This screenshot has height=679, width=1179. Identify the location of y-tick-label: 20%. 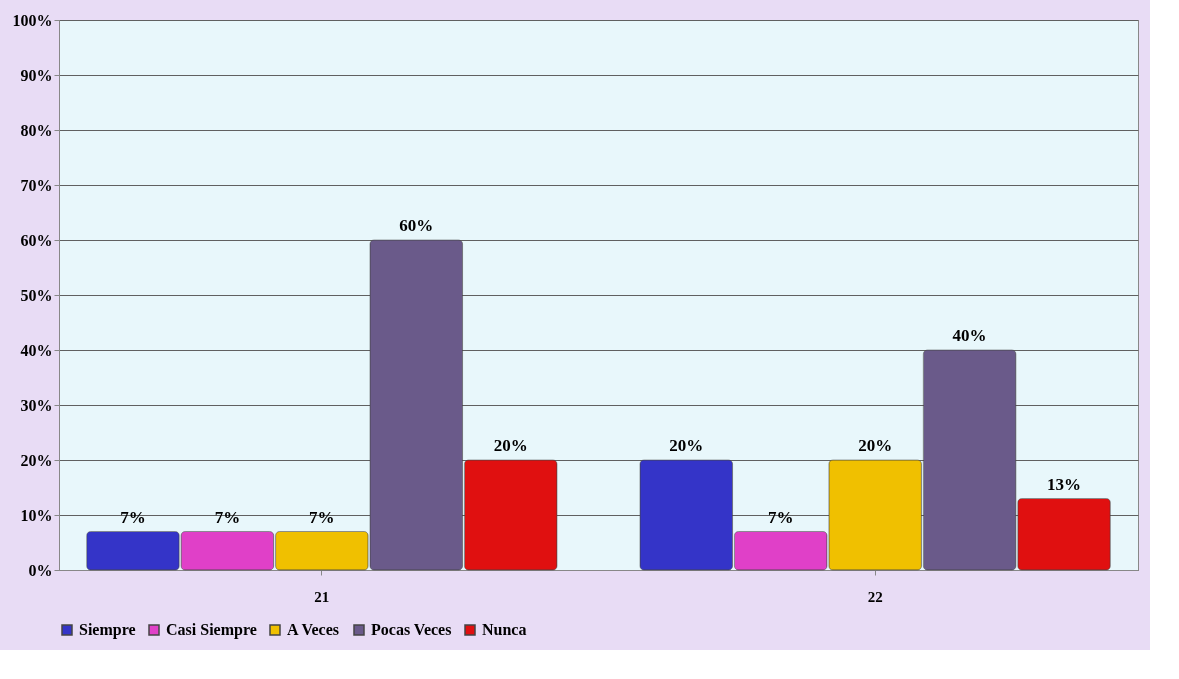
(36, 460).